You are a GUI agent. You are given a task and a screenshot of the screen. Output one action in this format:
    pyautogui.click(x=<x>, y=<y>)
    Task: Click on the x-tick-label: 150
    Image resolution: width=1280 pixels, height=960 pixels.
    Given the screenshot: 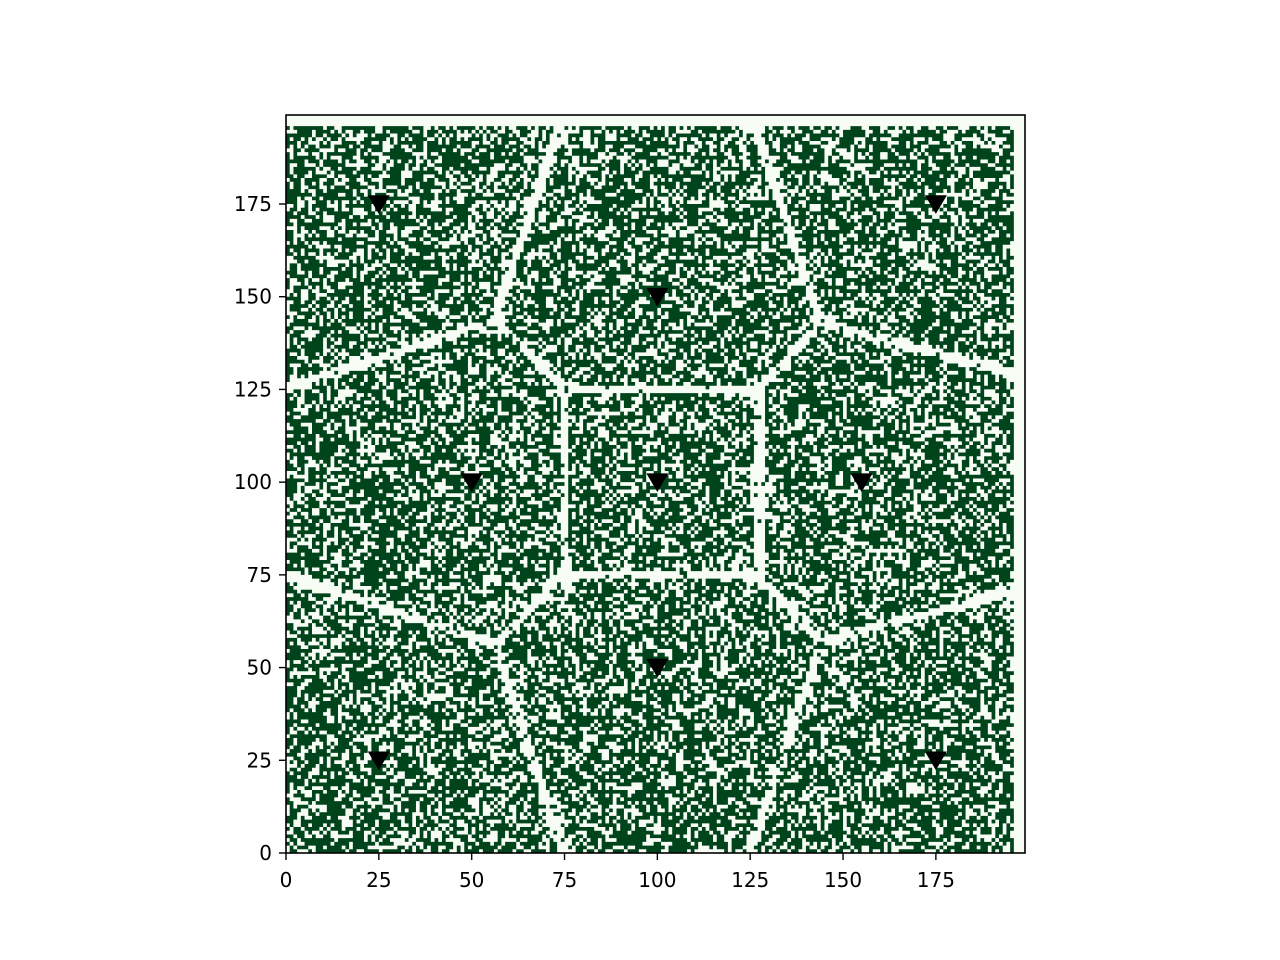 What is the action you would take?
    pyautogui.click(x=843, y=880)
    